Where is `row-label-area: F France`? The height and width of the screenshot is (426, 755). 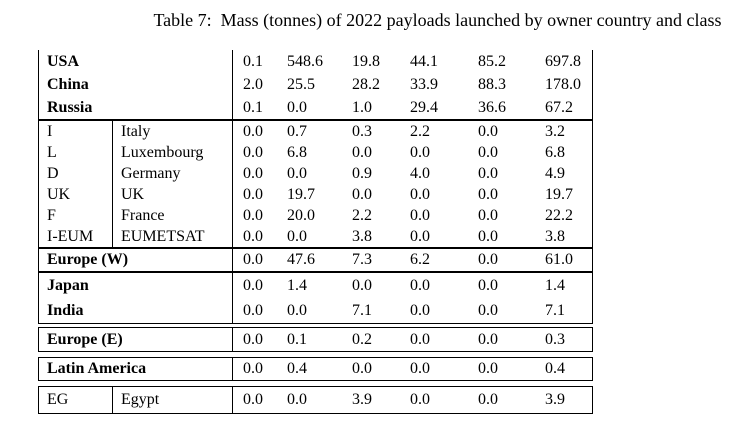
row-label-area: F France is located at coordinates (136, 215).